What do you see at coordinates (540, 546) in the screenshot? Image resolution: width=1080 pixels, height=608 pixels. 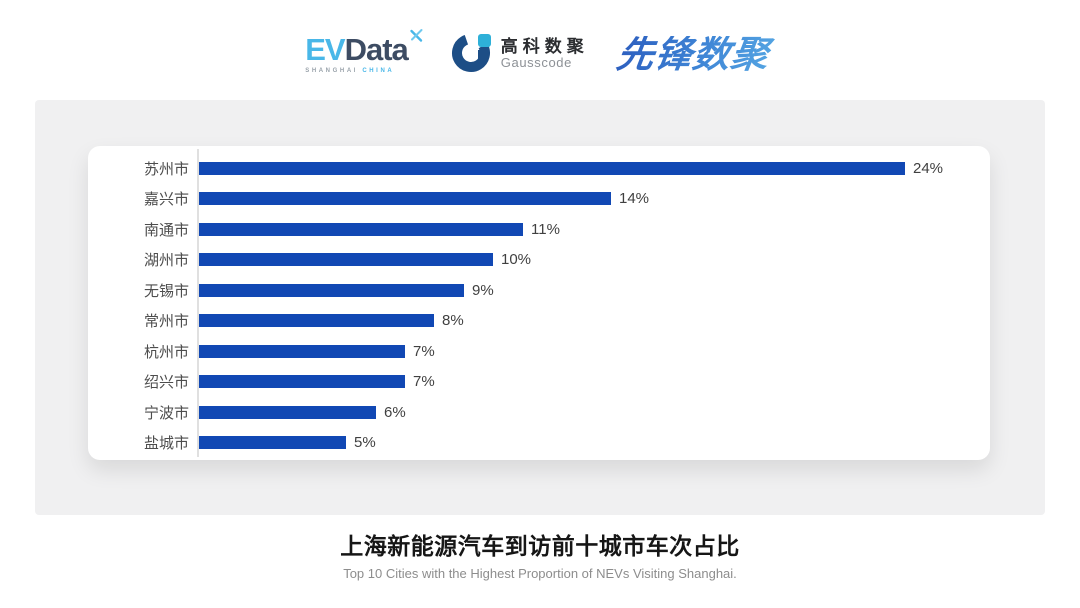 I see `chart-title: 上海新能源汽车到访前十城市车次占比` at bounding box center [540, 546].